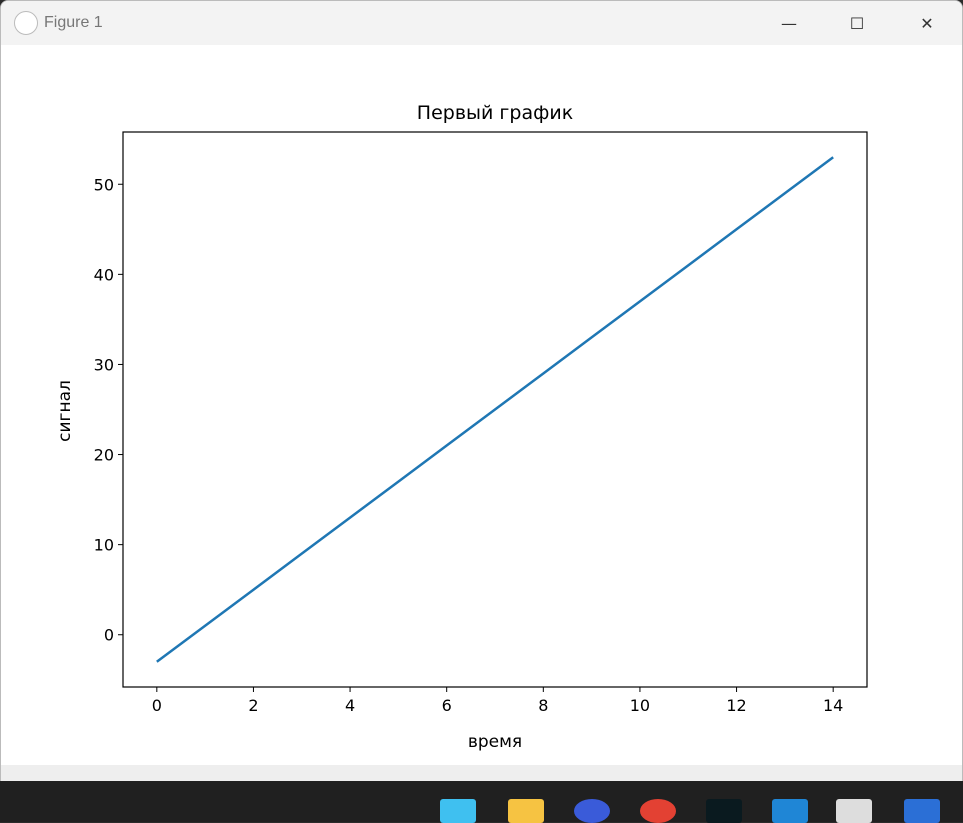 This screenshot has height=823, width=963. Describe the element at coordinates (65, 411) in the screenshot. I see `y-axis-label: сигнал` at that location.